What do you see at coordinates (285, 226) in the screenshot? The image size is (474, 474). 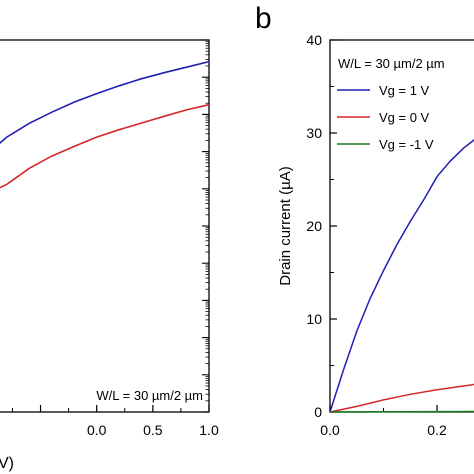 I see `right-y-axis-label: Drain current (µA)` at bounding box center [285, 226].